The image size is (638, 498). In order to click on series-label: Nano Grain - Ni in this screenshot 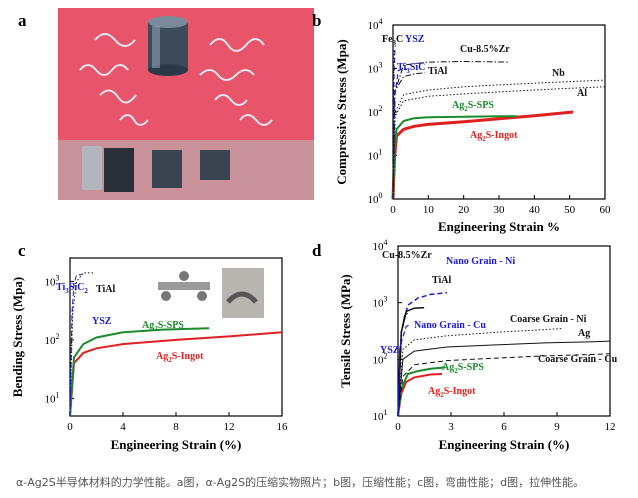, I will do `click(480, 261)`.